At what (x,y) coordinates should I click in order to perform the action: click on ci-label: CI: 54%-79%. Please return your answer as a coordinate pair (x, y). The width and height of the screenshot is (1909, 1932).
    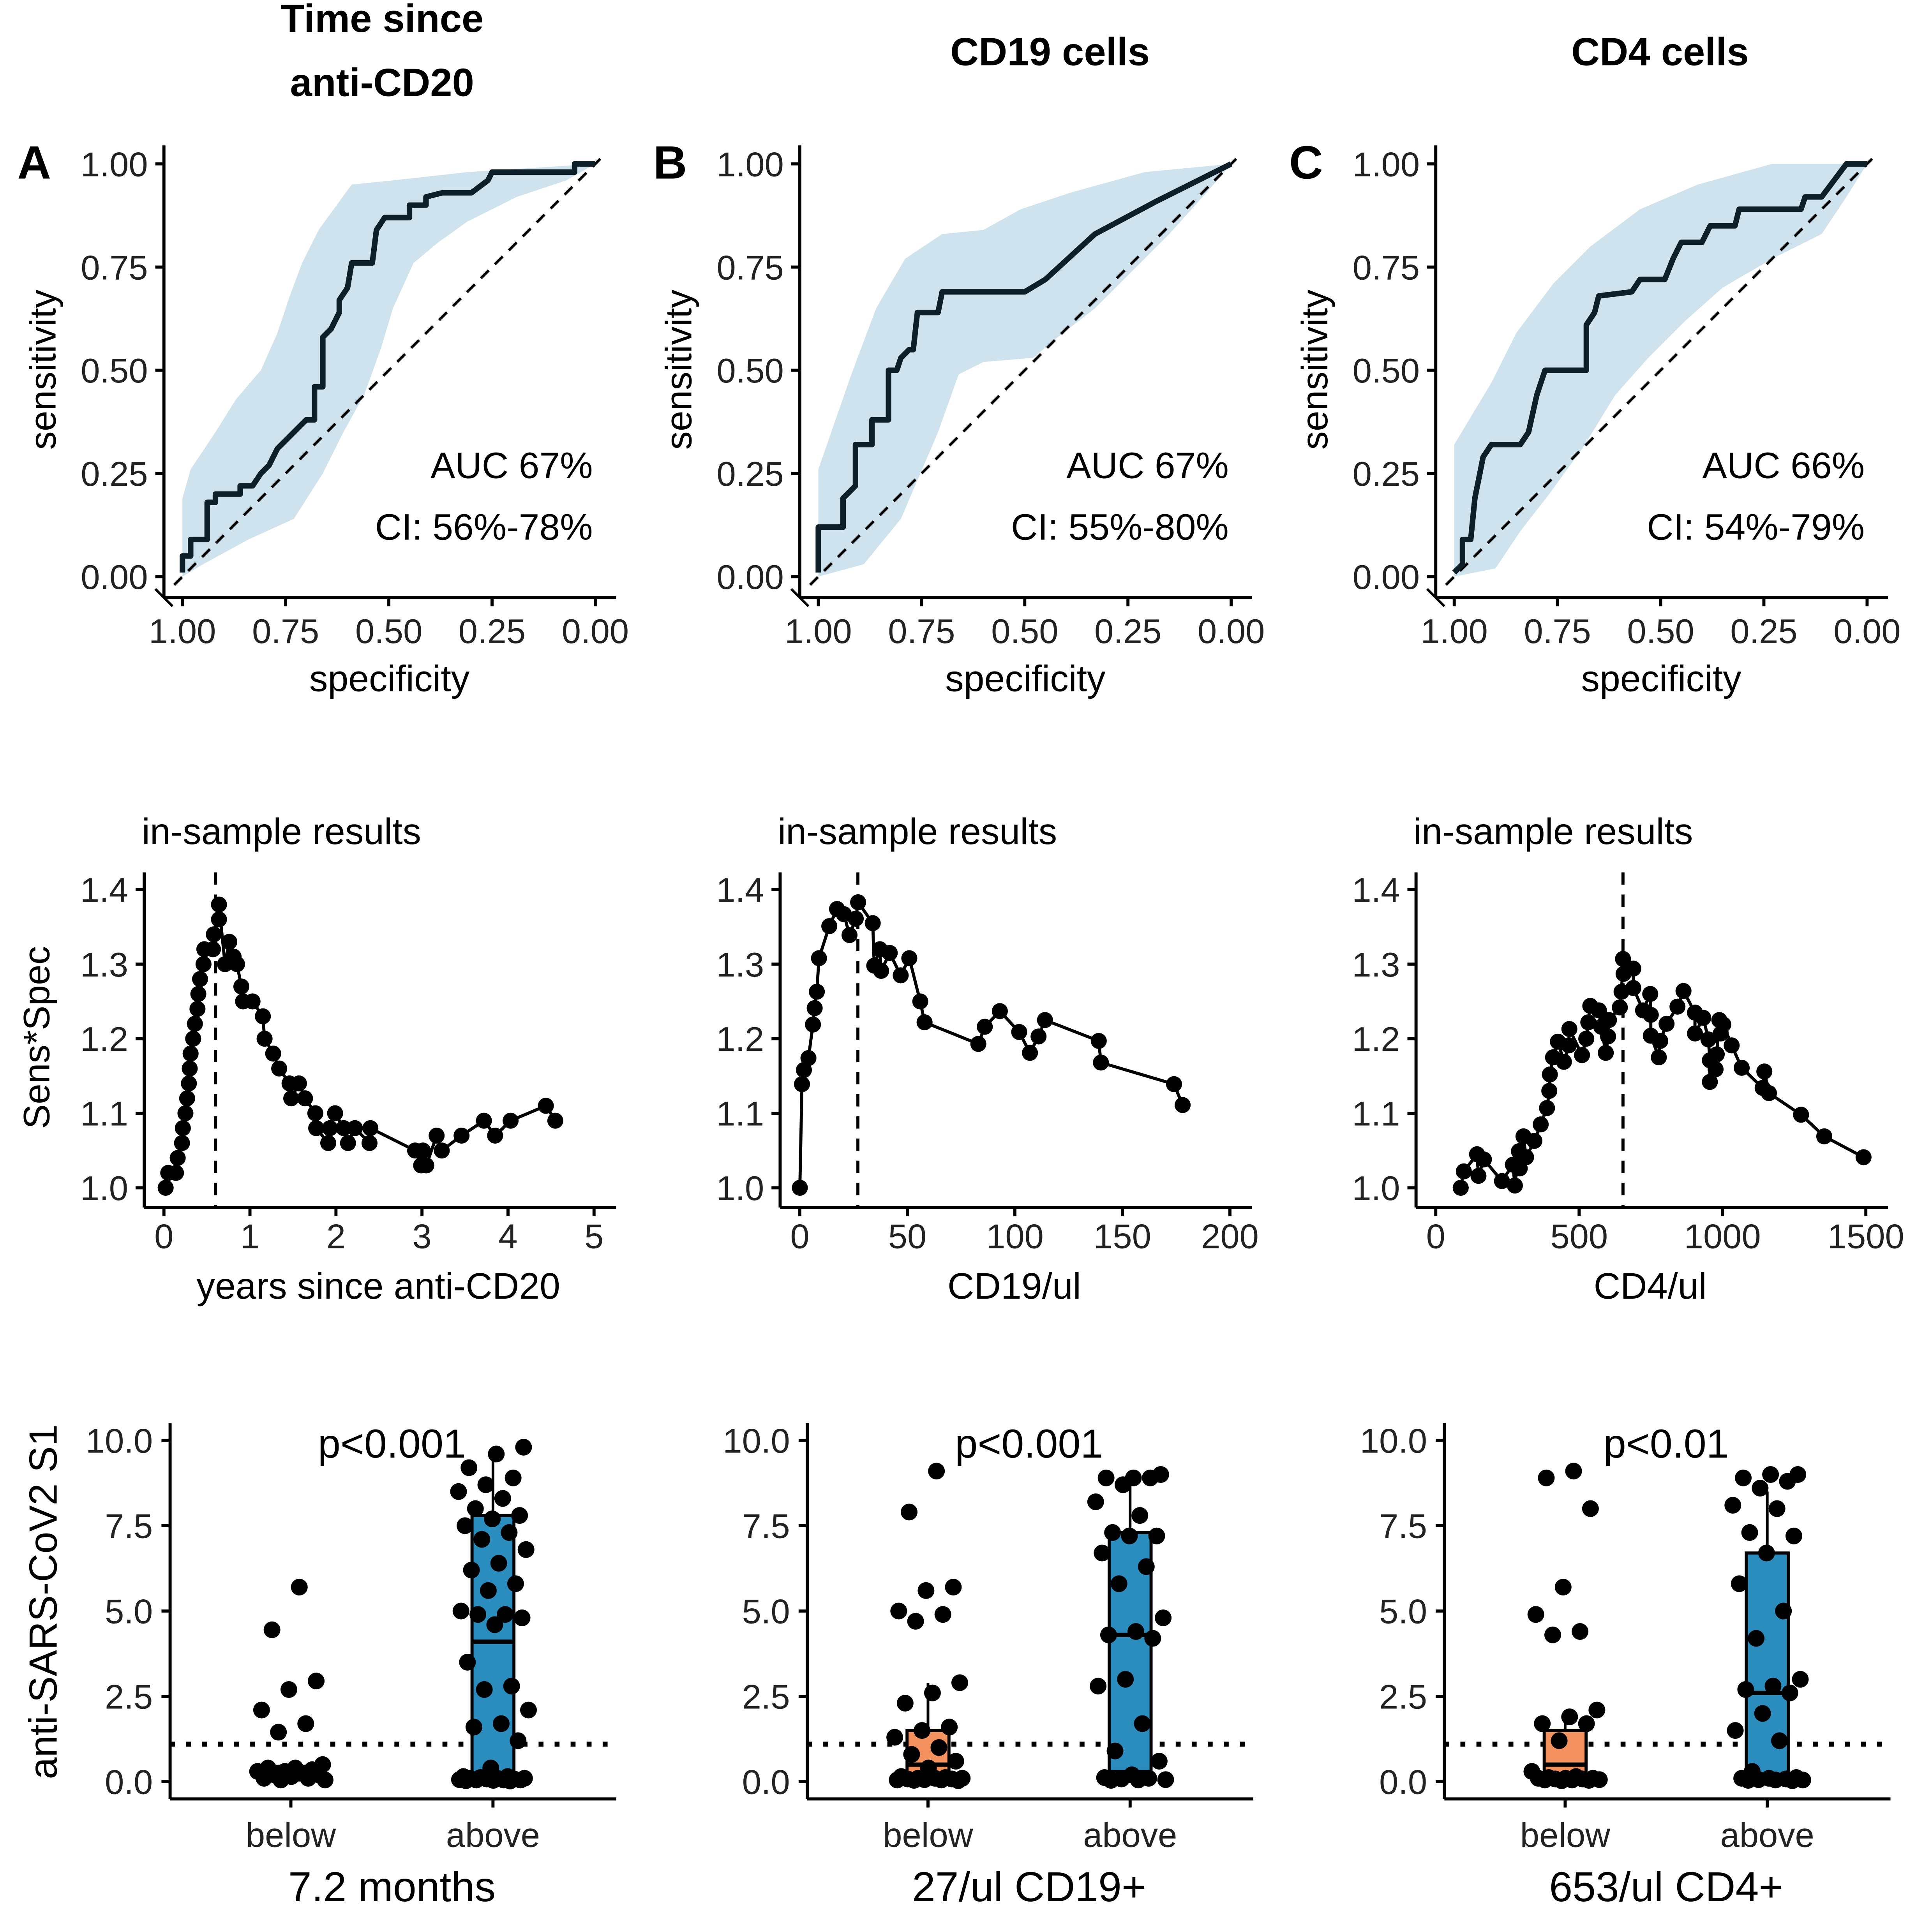
    Looking at the image, I should click on (1756, 528).